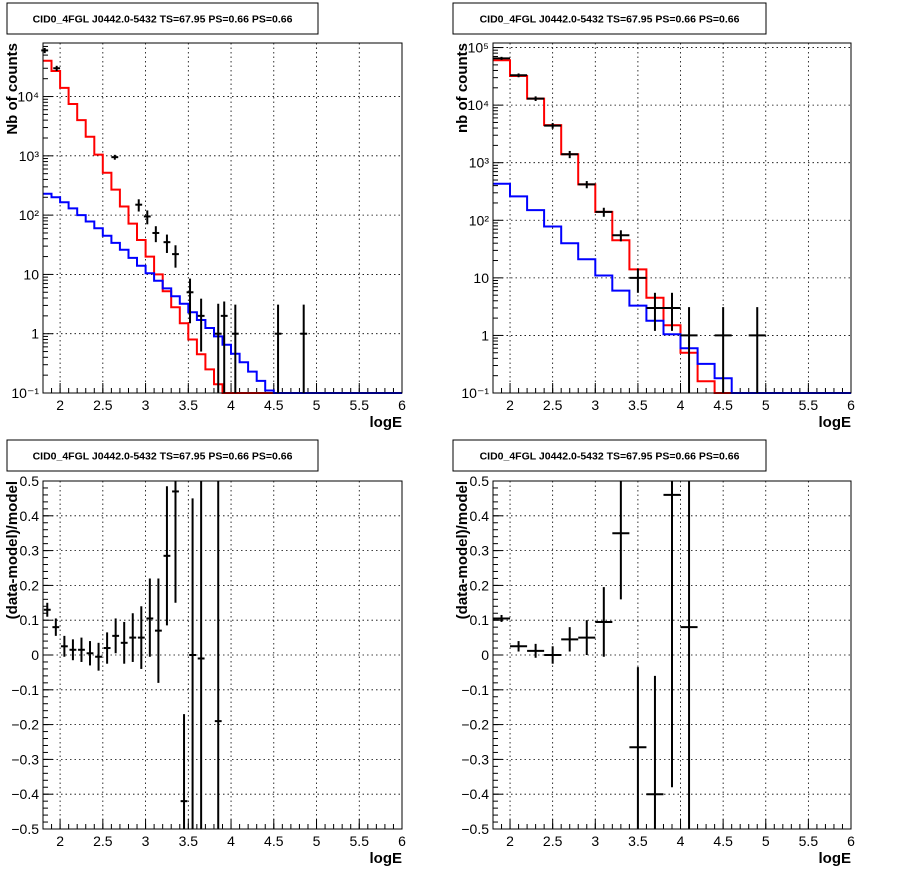 This screenshot has height=875, width=898. Describe the element at coordinates (30, 551) in the screenshot. I see `y-tick-label: 0.3` at that location.